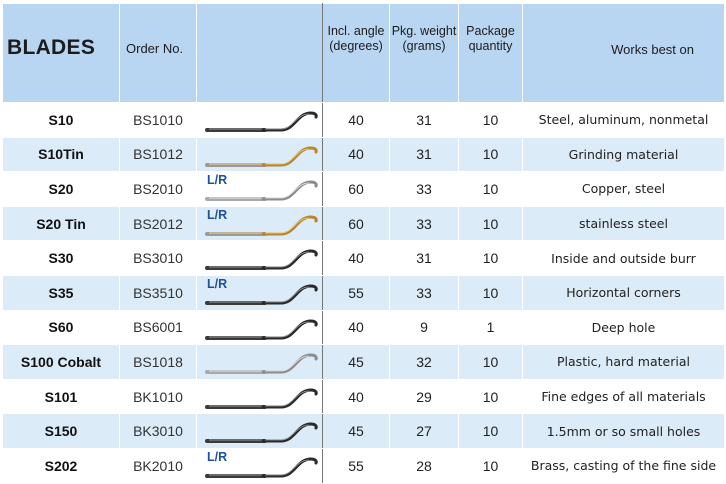 This screenshot has width=726, height=484. What do you see at coordinates (424, 189) in the screenshot?
I see `package-weight: 33` at bounding box center [424, 189].